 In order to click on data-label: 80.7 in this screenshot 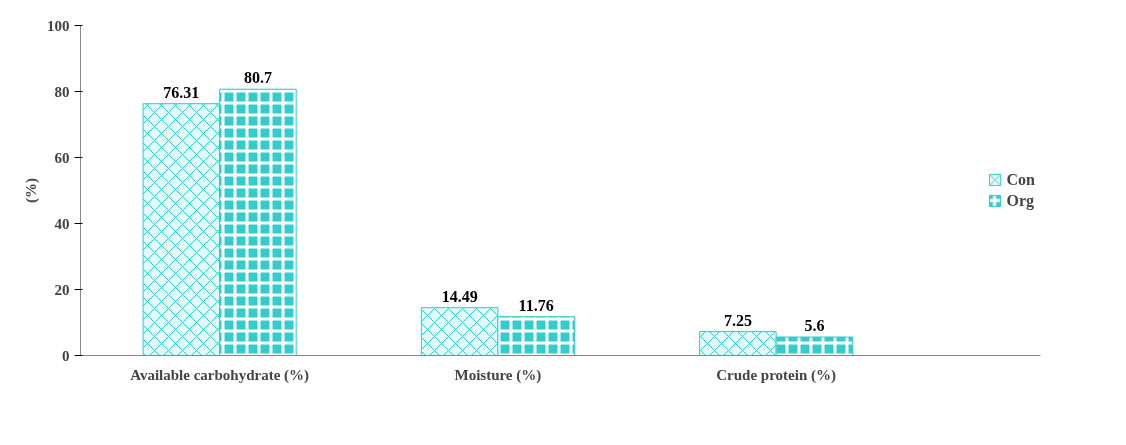, I will do `click(257, 78)`.